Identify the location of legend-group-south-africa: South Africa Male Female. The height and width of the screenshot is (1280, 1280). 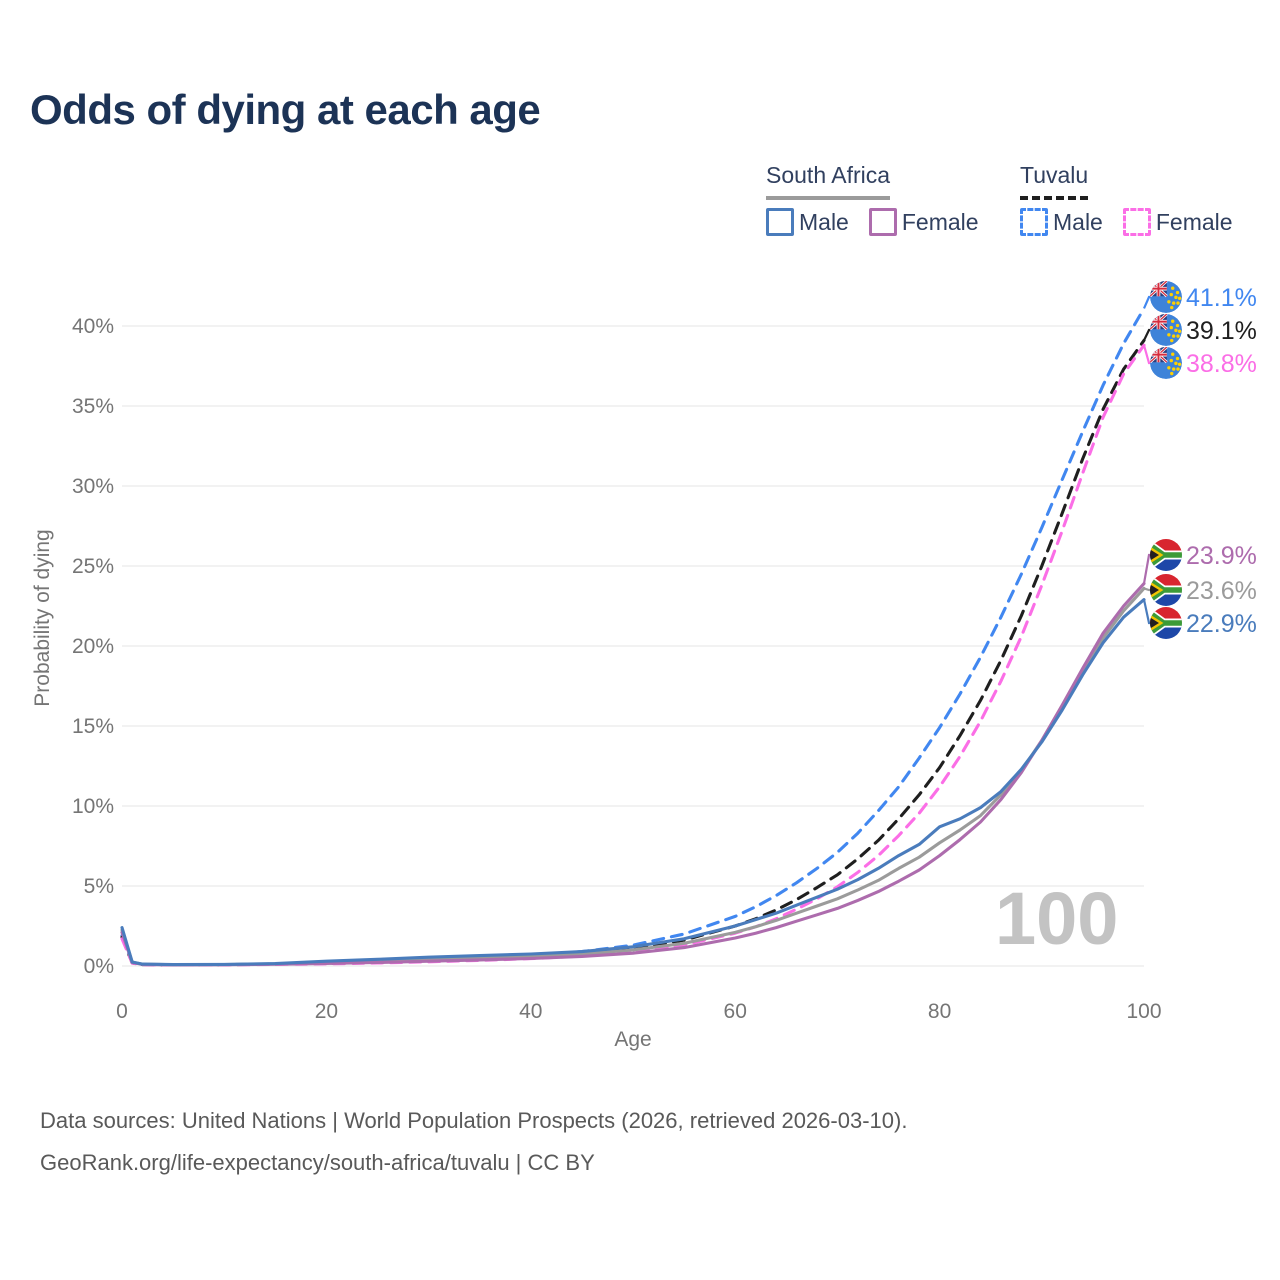
(882, 199).